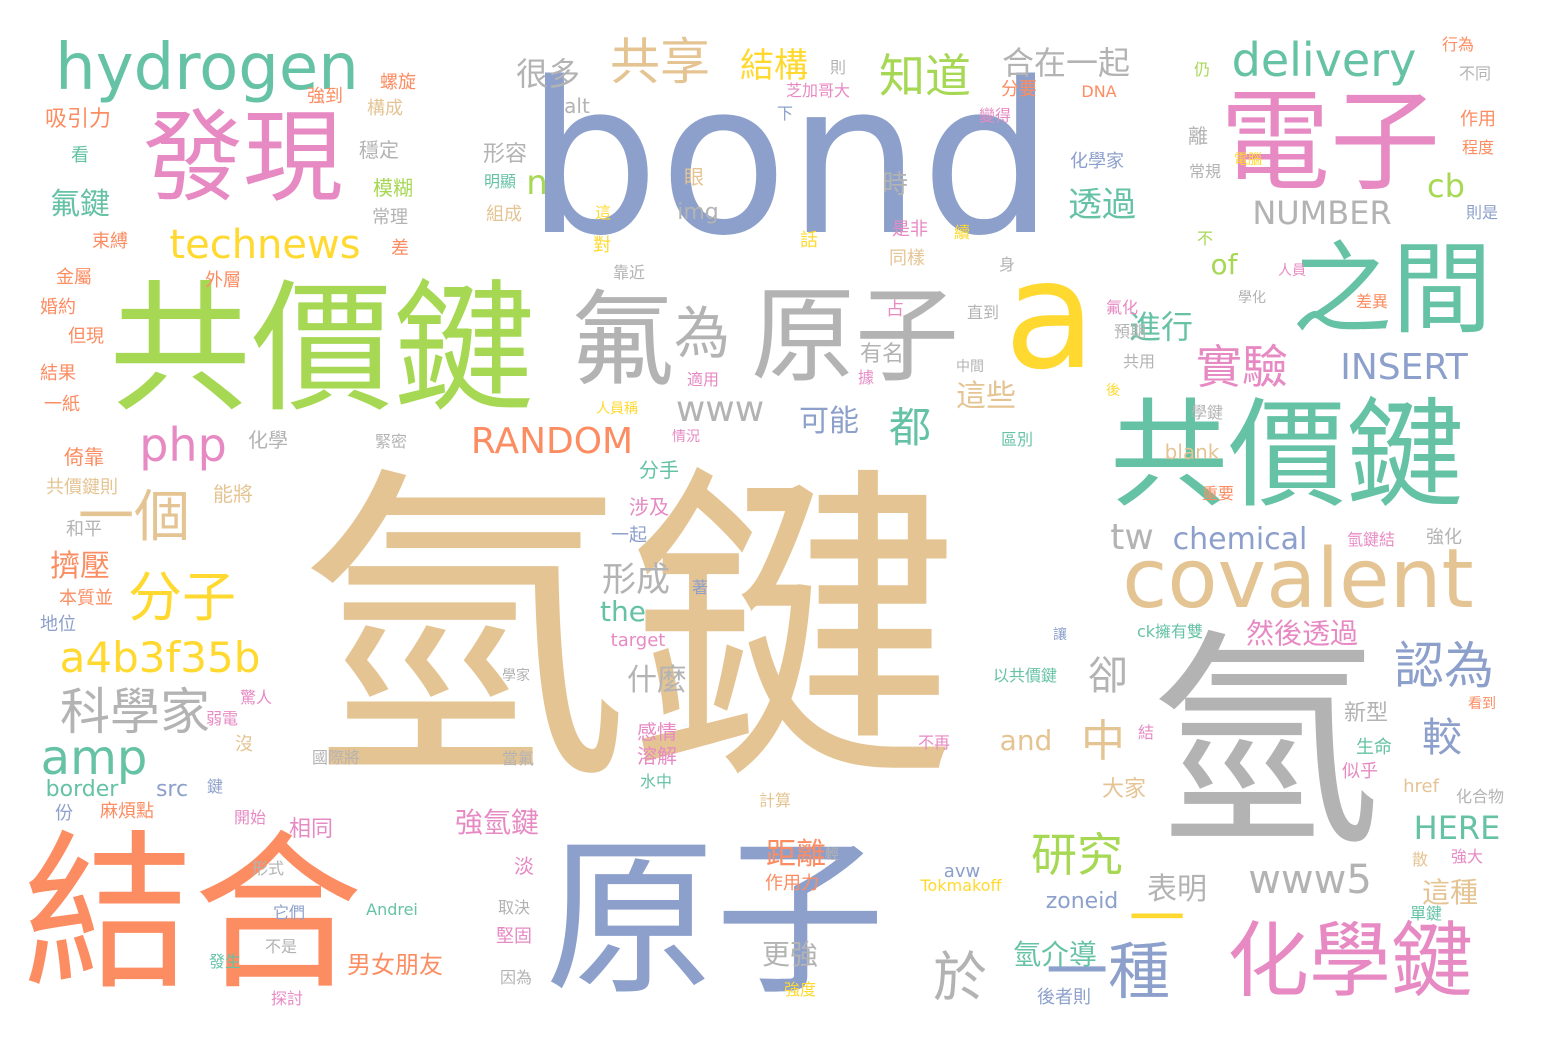  What do you see at coordinates (58, 307) in the screenshot?
I see `word: 婚約` at bounding box center [58, 307].